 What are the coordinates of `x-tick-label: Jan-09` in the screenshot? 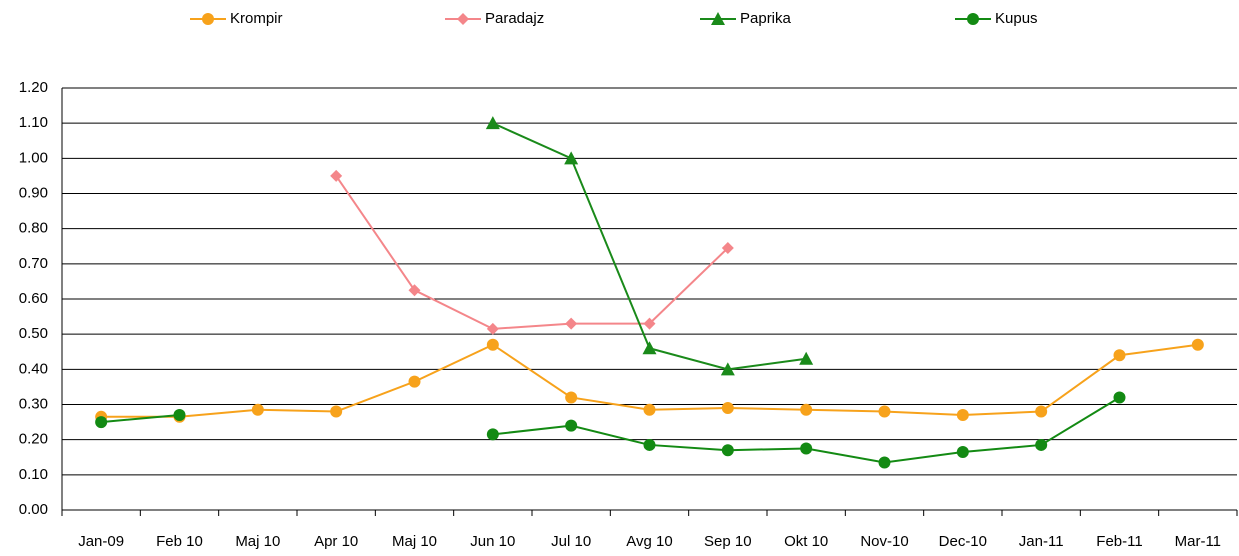 It's located at (101, 541).